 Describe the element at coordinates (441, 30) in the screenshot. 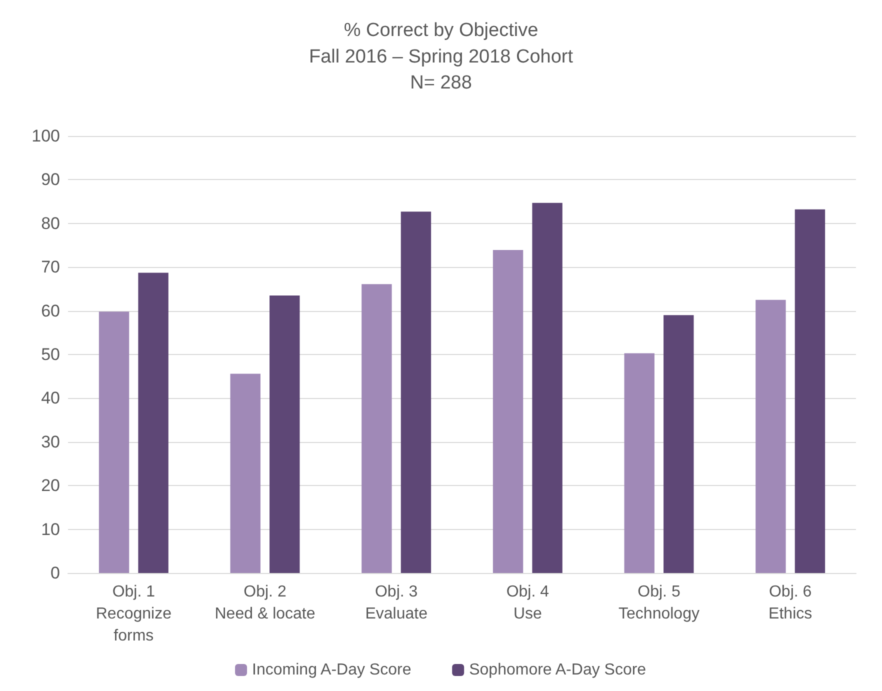

I see `chart-title: % Correct by Objective` at that location.